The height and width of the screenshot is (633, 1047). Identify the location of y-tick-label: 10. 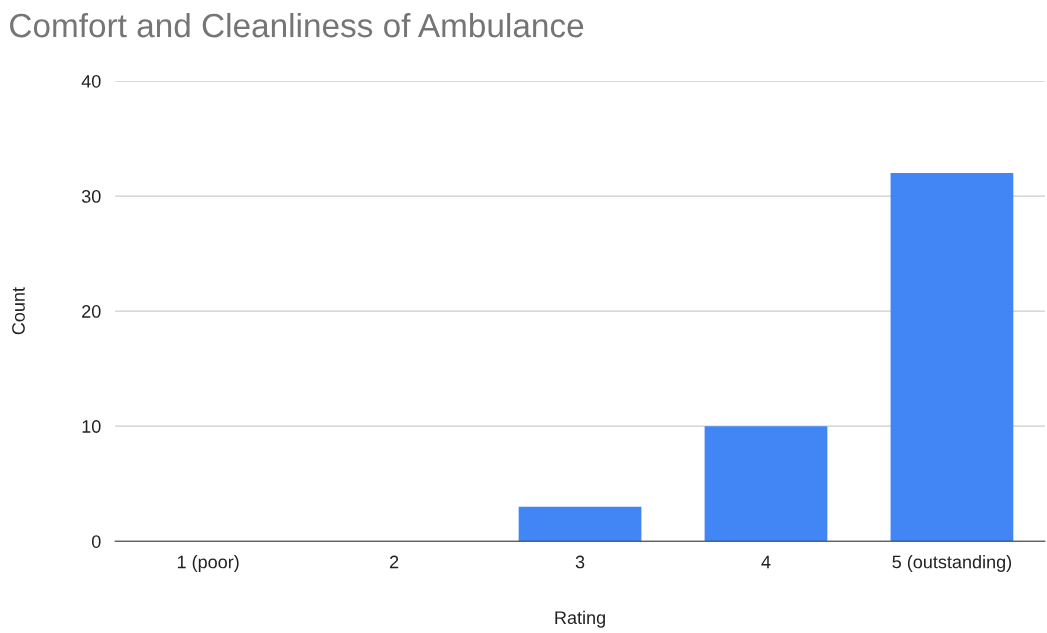
(91, 426).